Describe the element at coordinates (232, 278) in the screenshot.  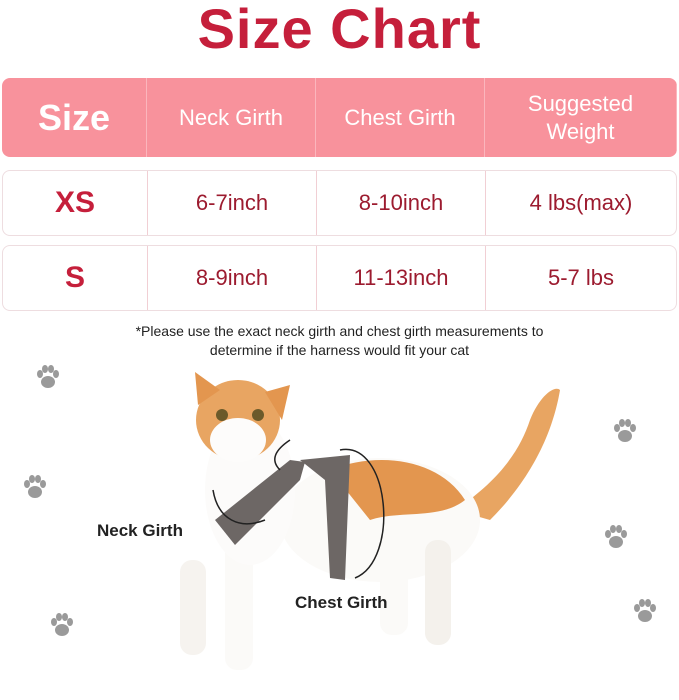
I see `neck-cell: 8-9inch` at that location.